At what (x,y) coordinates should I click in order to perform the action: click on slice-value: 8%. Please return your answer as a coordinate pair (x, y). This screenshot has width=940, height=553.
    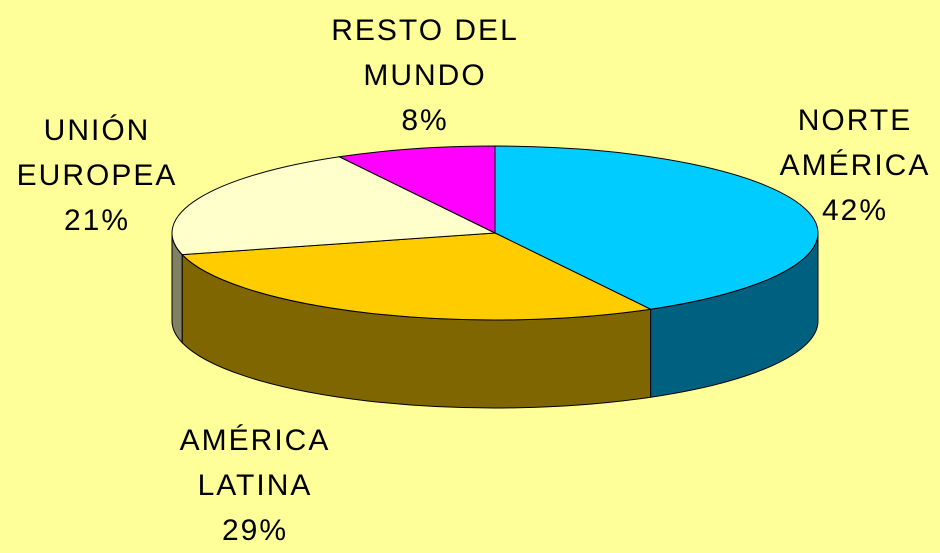
    Looking at the image, I should click on (425, 120).